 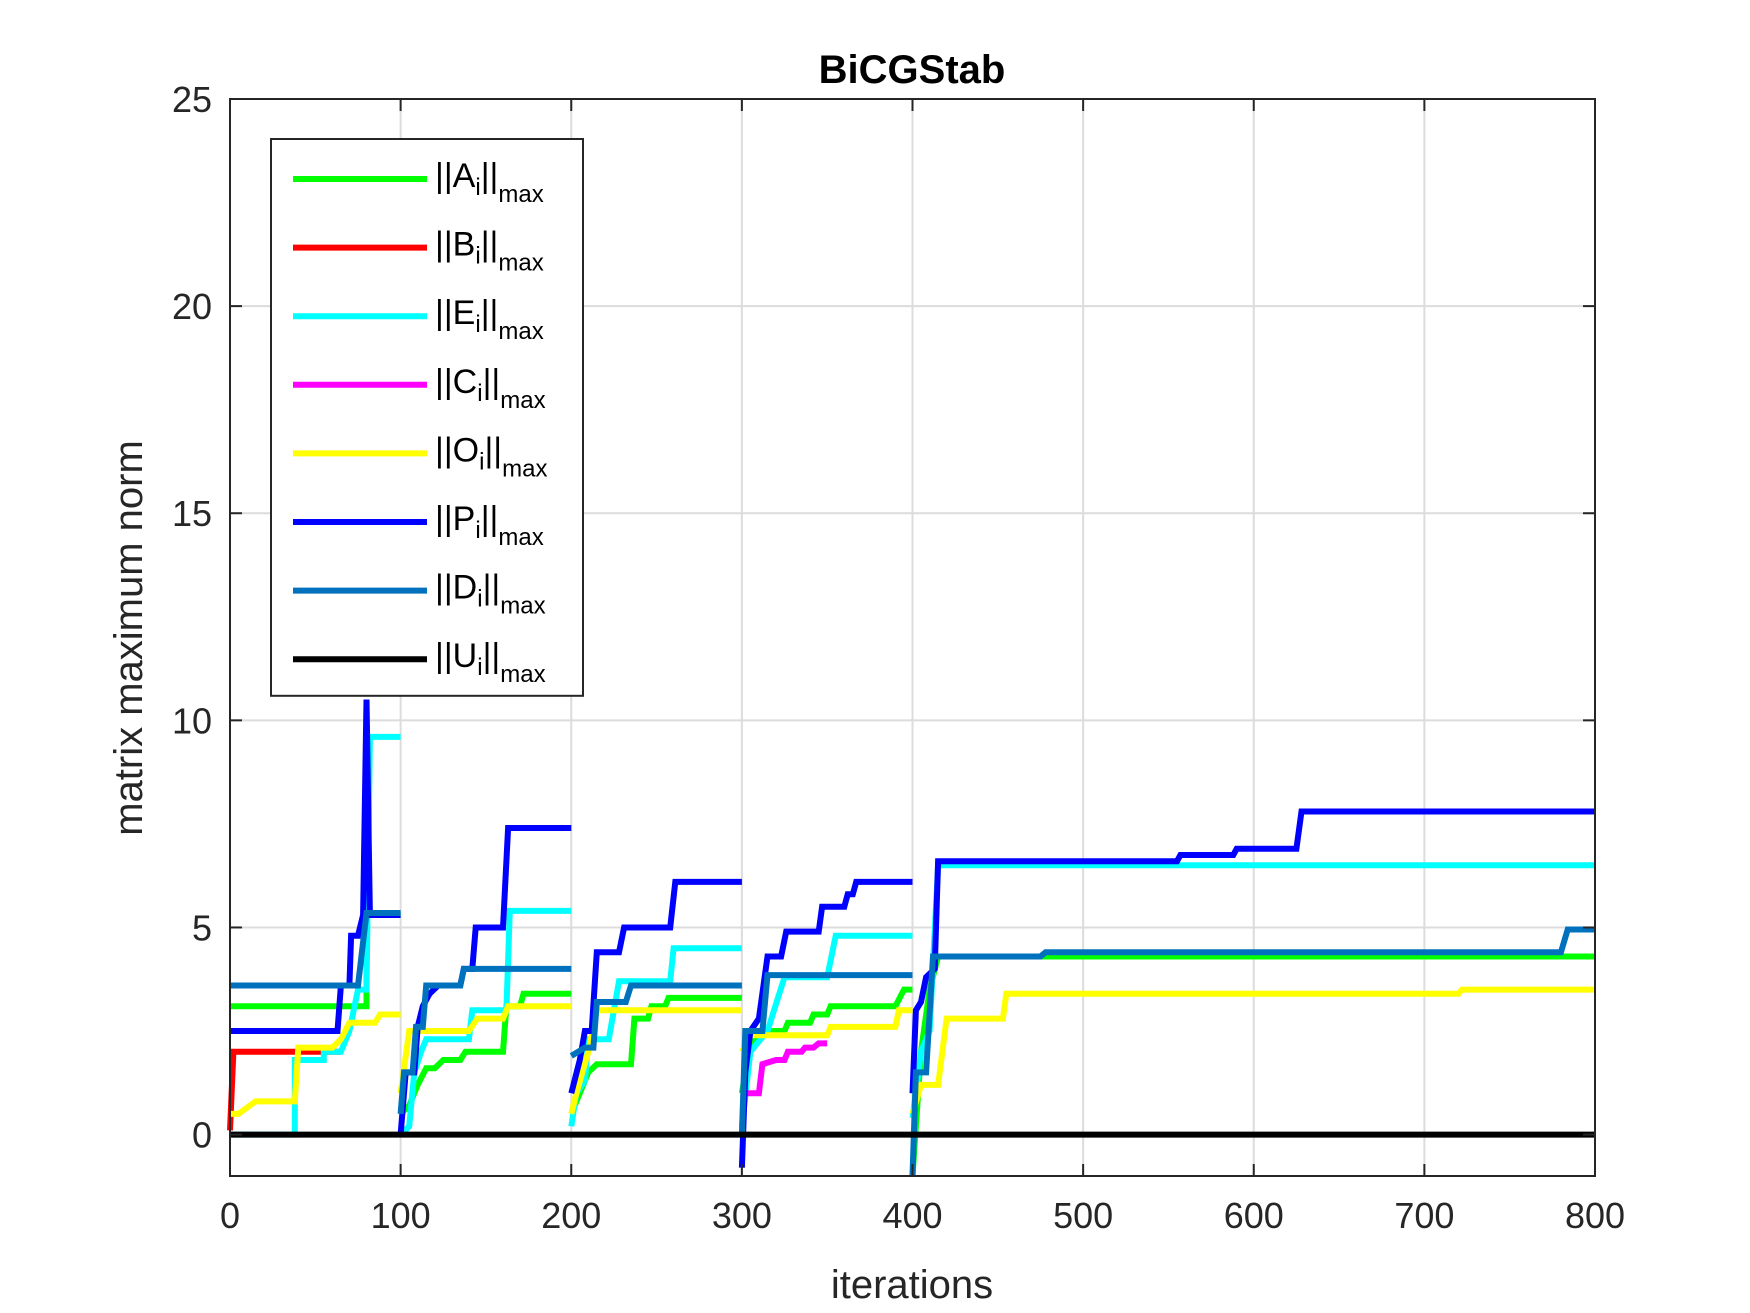 What do you see at coordinates (192, 306) in the screenshot?
I see `y-tick-label: 20` at bounding box center [192, 306].